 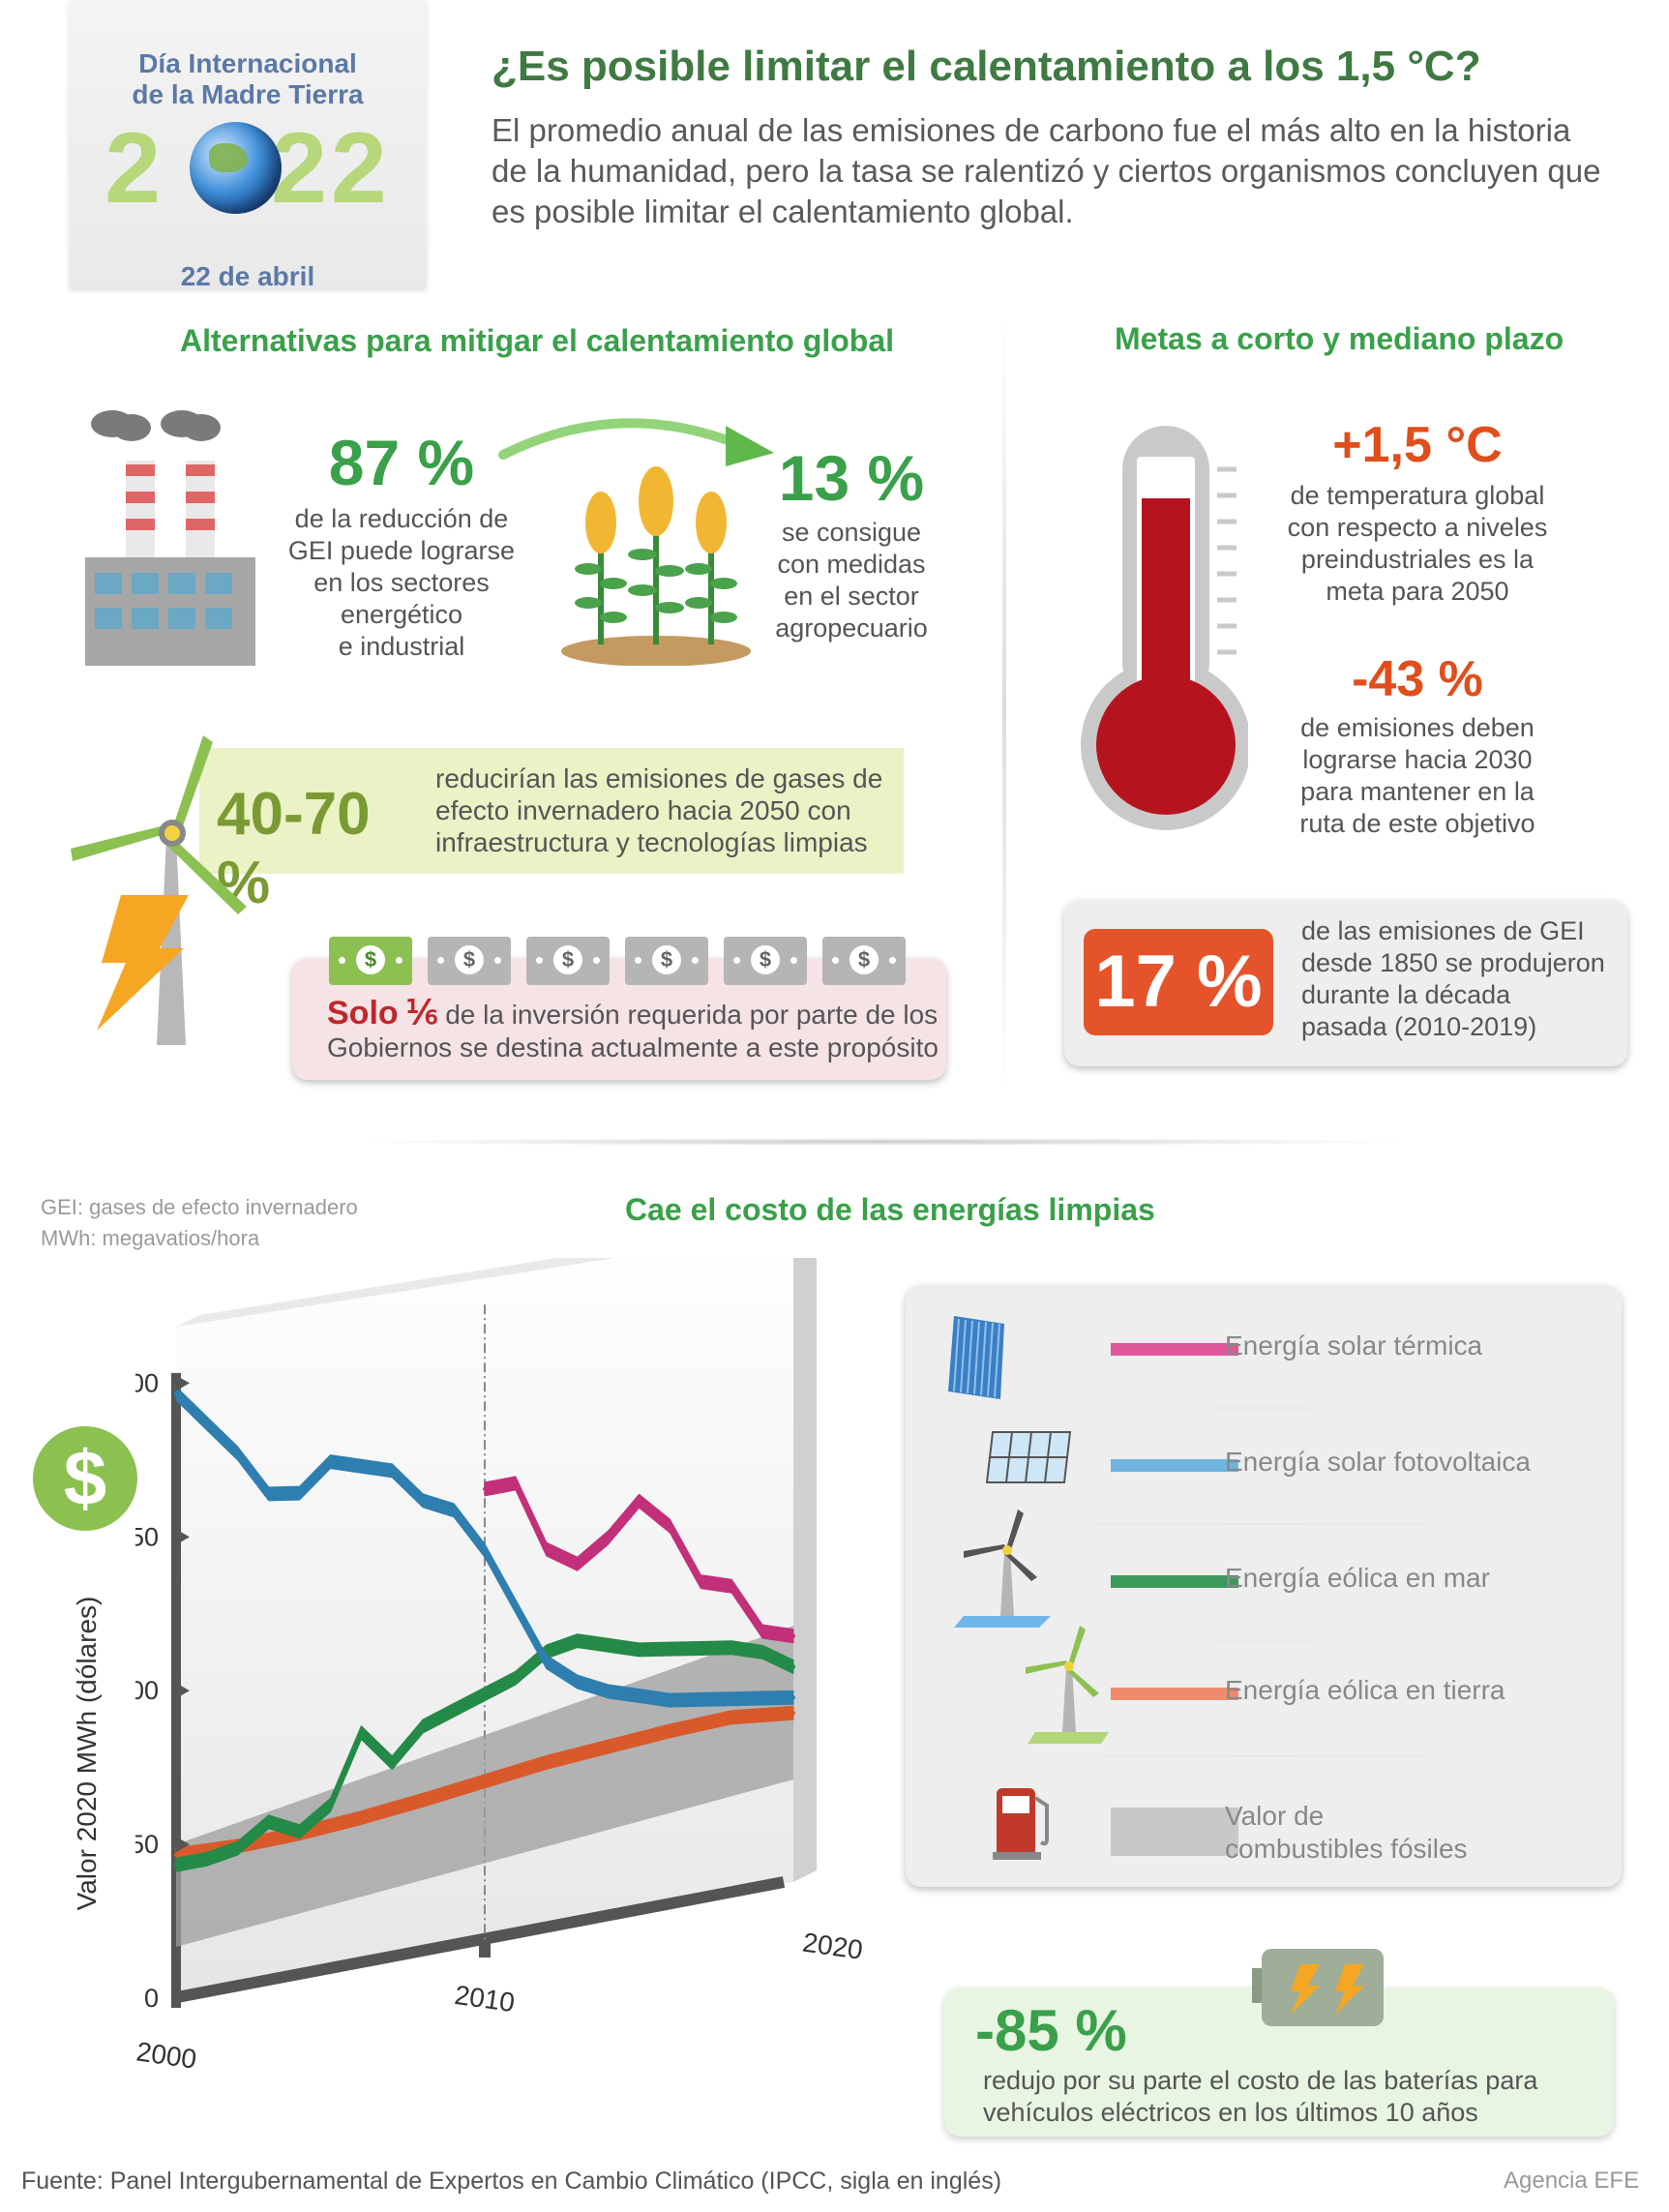 I want to click on stat-40-70-line: infraestructura y tecnologías limpias, so click(x=651, y=842).